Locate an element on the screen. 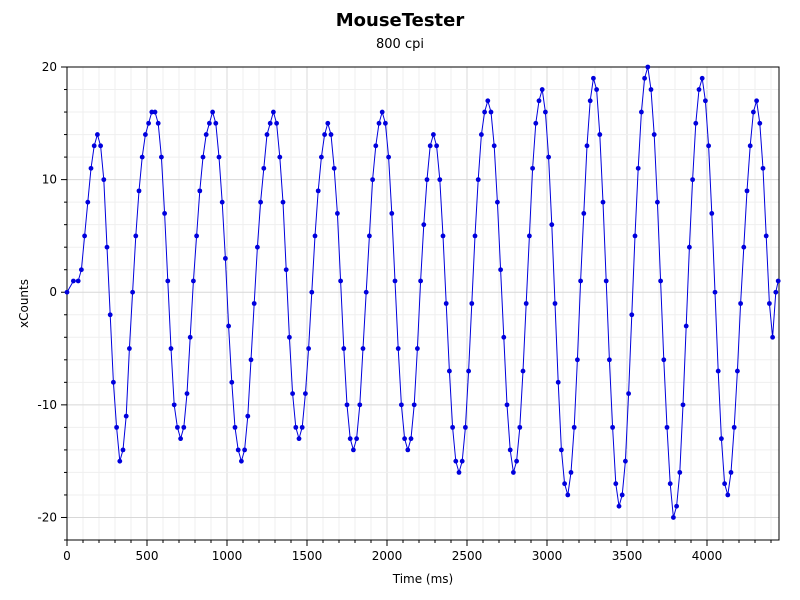  x-axis-label: Time (ms) is located at coordinates (423, 579).